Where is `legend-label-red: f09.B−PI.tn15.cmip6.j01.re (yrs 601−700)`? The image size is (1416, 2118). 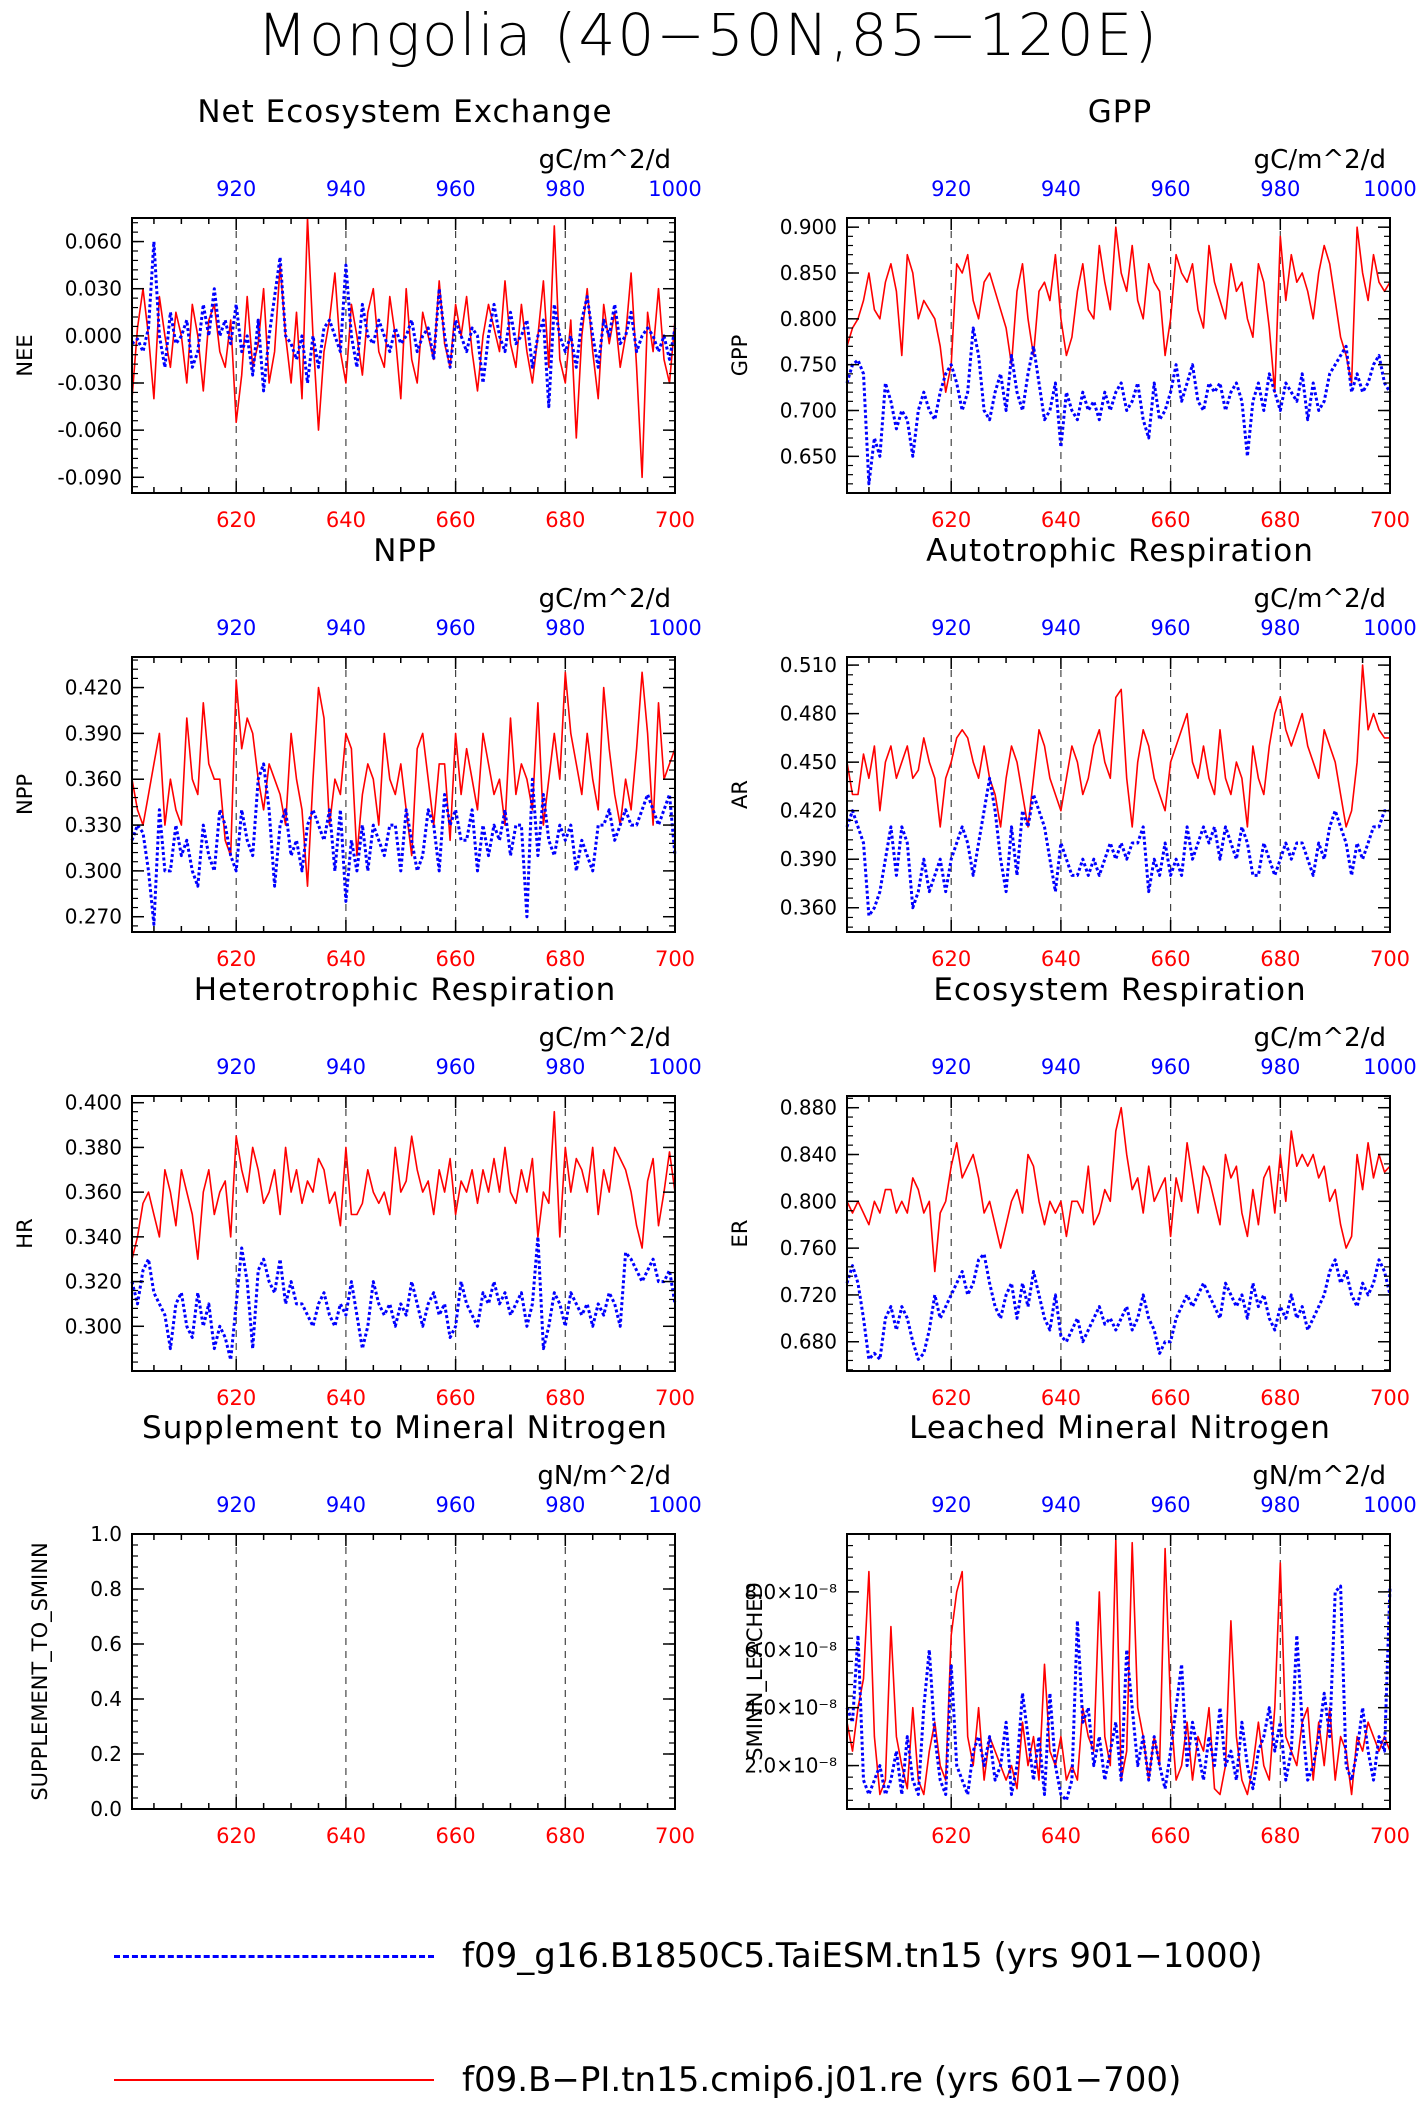 legend-label-red: f09.B−PI.tn15.cmip6.j01.re (yrs 601−700) is located at coordinates (822, 2080).